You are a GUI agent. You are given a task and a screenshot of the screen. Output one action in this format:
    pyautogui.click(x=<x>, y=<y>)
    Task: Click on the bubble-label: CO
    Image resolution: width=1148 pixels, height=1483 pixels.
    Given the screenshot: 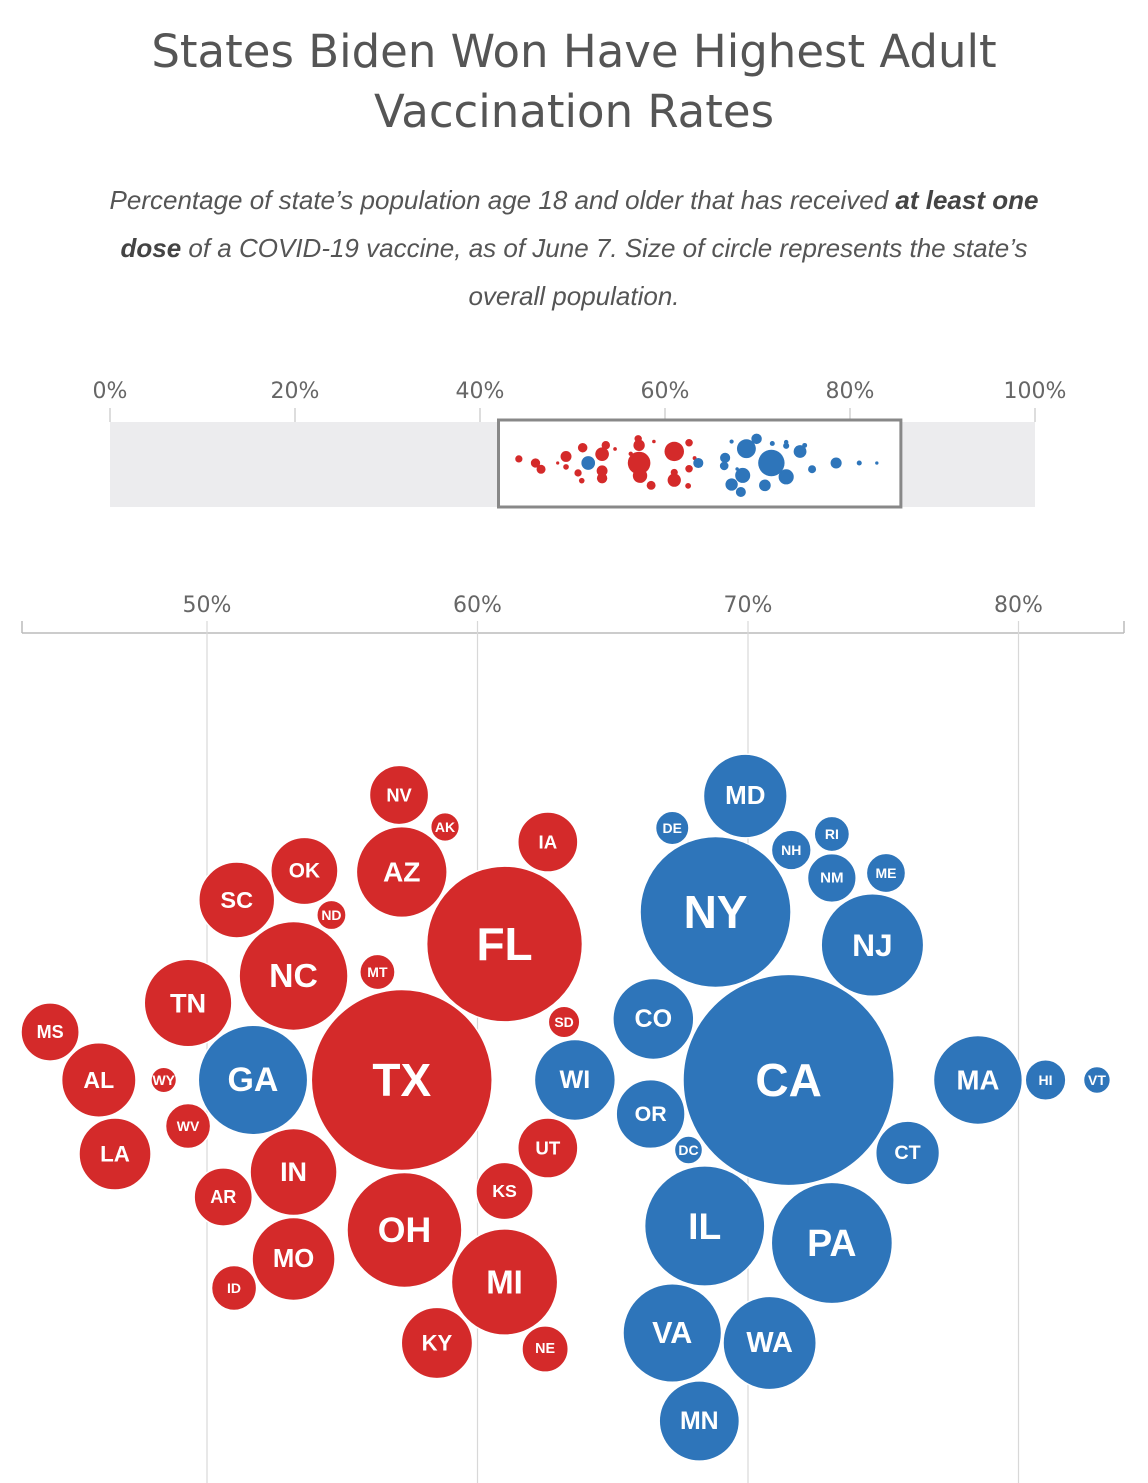 What is the action you would take?
    pyautogui.click(x=654, y=1019)
    